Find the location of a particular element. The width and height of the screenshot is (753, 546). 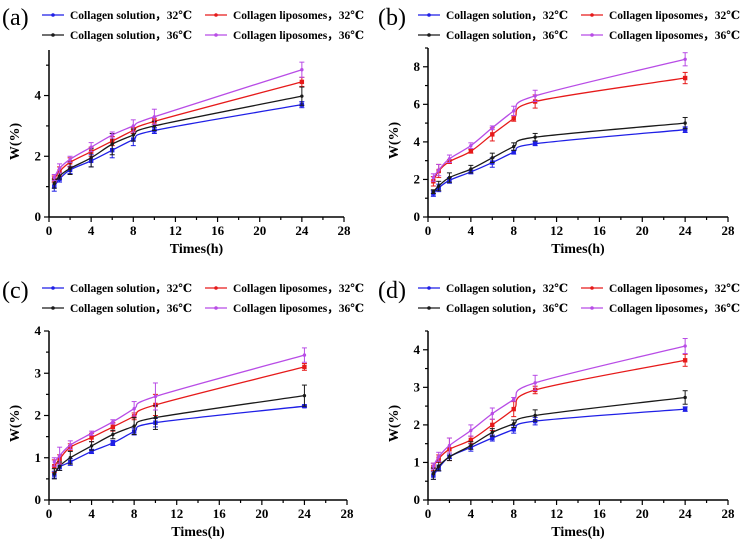

x-tick-label: 12 is located at coordinates (556, 230).